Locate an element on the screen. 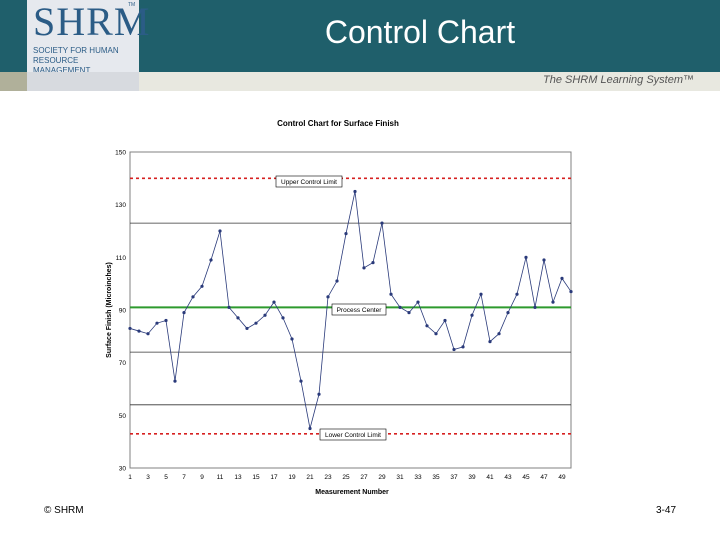 The width and height of the screenshot is (720, 540). y-tick-label: 70 is located at coordinates (123, 363).